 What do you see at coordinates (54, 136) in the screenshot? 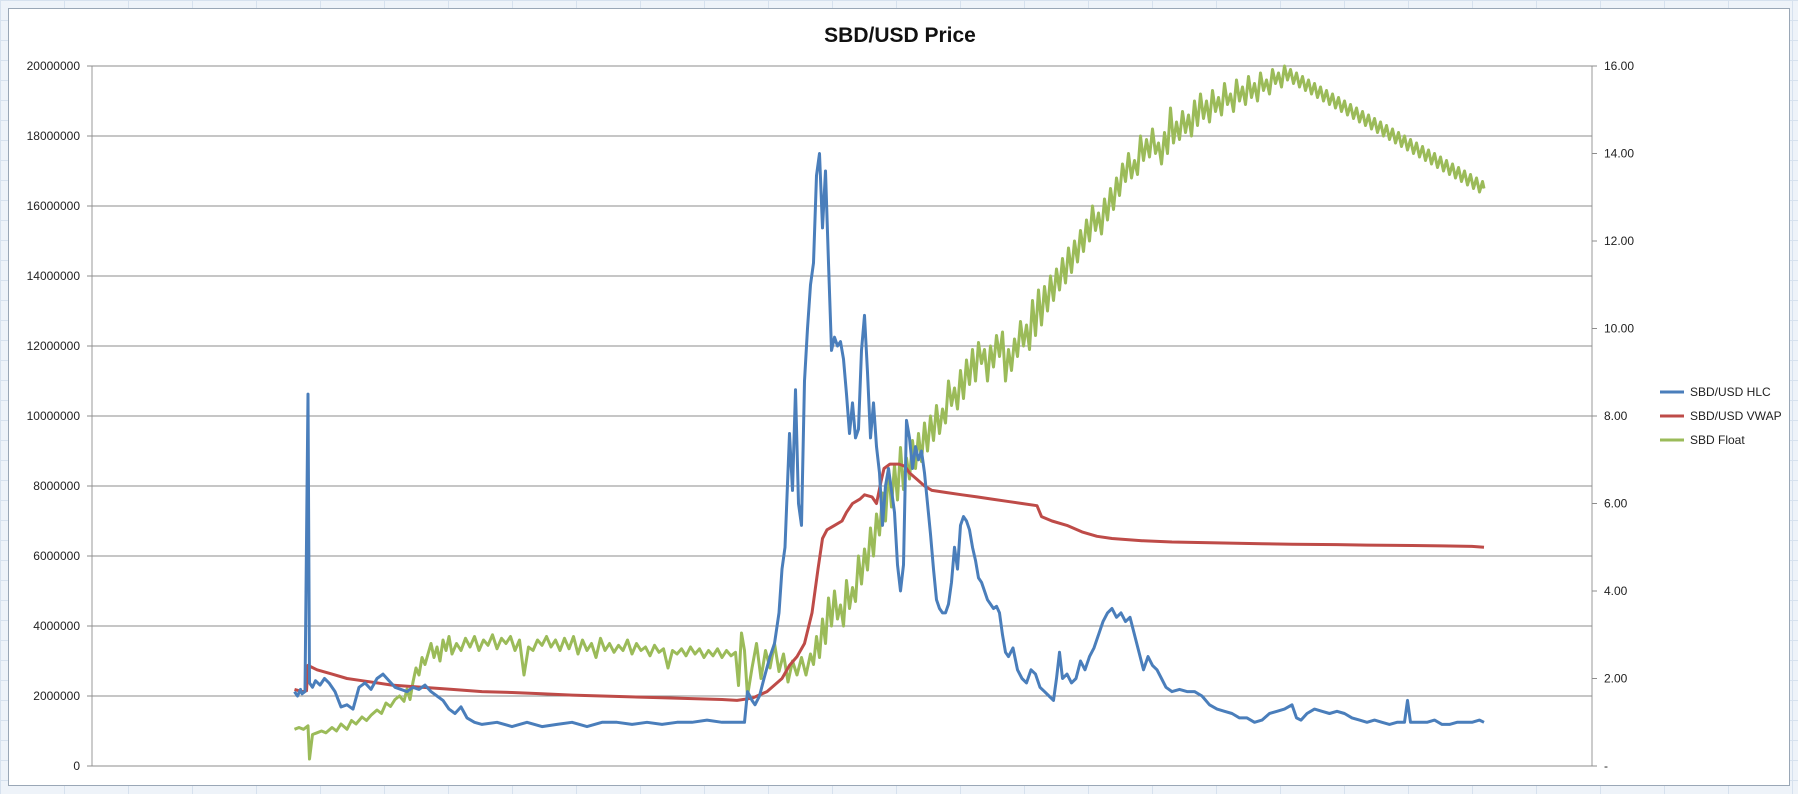
I see `left-tick-label: 18000000` at bounding box center [54, 136].